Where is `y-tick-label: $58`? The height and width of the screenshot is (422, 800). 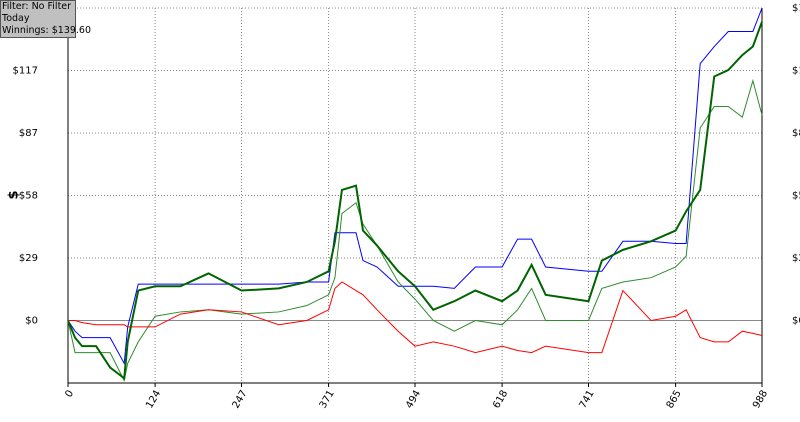
y-tick-label: $58 is located at coordinates (28, 196).